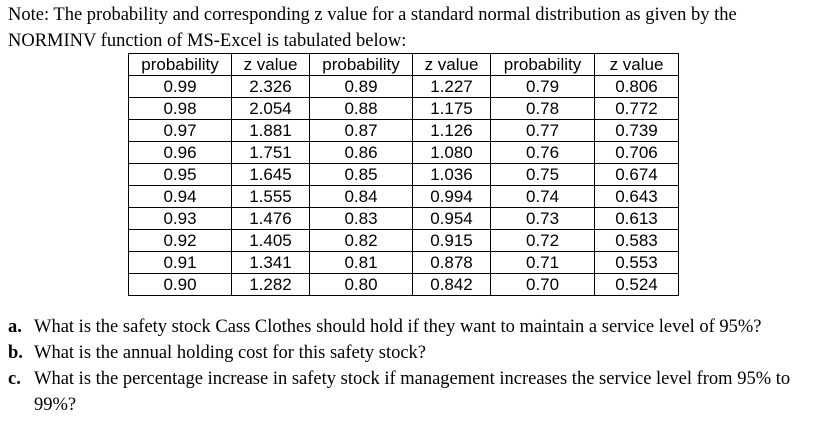  What do you see at coordinates (270, 86) in the screenshot?
I see `table-cell: 2.326` at bounding box center [270, 86].